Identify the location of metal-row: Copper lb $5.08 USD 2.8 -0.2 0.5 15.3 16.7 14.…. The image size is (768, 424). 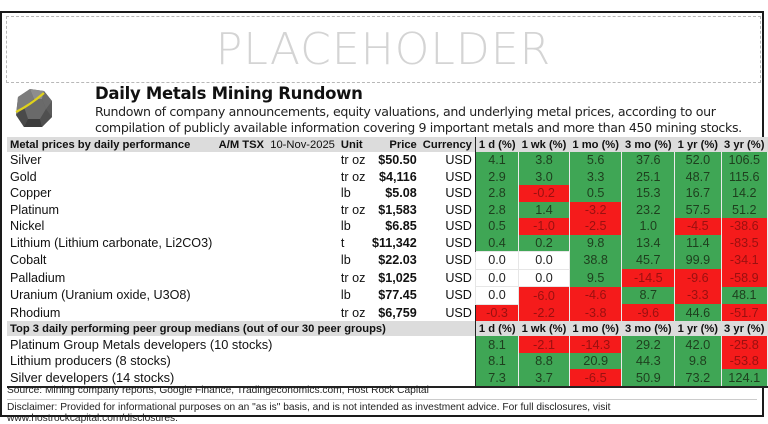
(387, 193).